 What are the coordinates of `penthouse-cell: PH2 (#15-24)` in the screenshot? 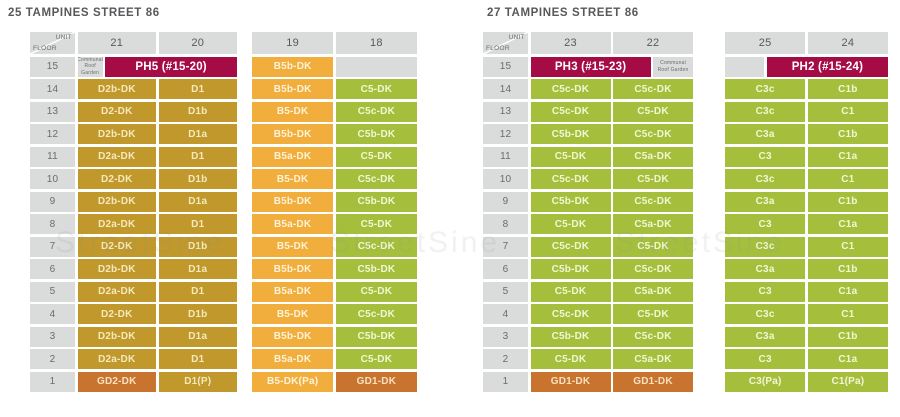 It's located at (827, 66).